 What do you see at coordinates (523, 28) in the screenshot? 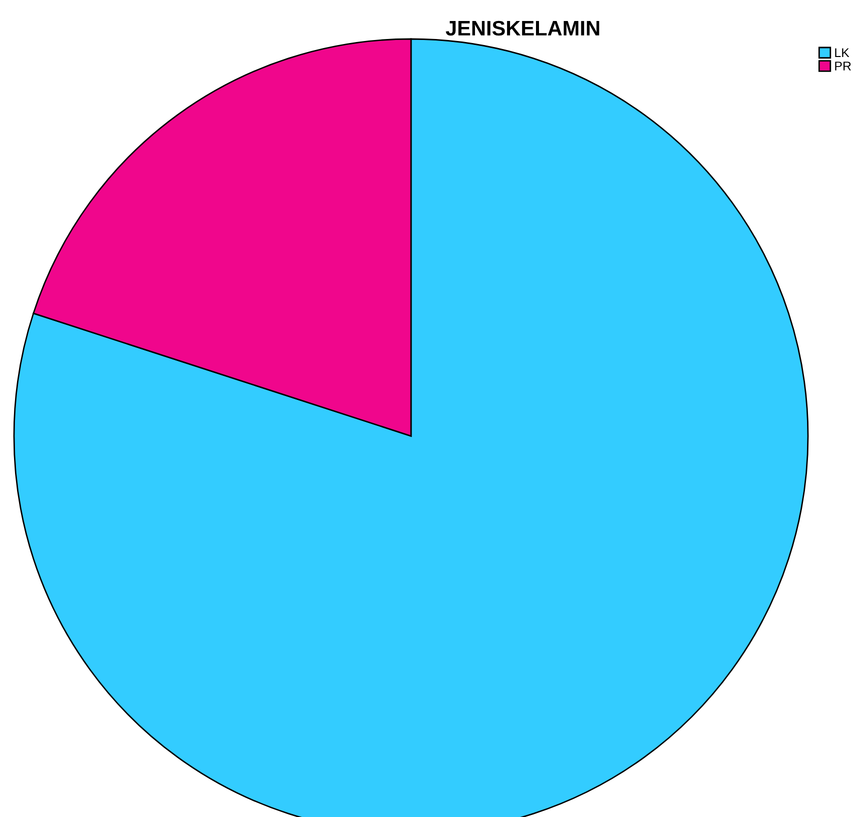
I see `chart-title: JENISKELAMIN` at bounding box center [523, 28].